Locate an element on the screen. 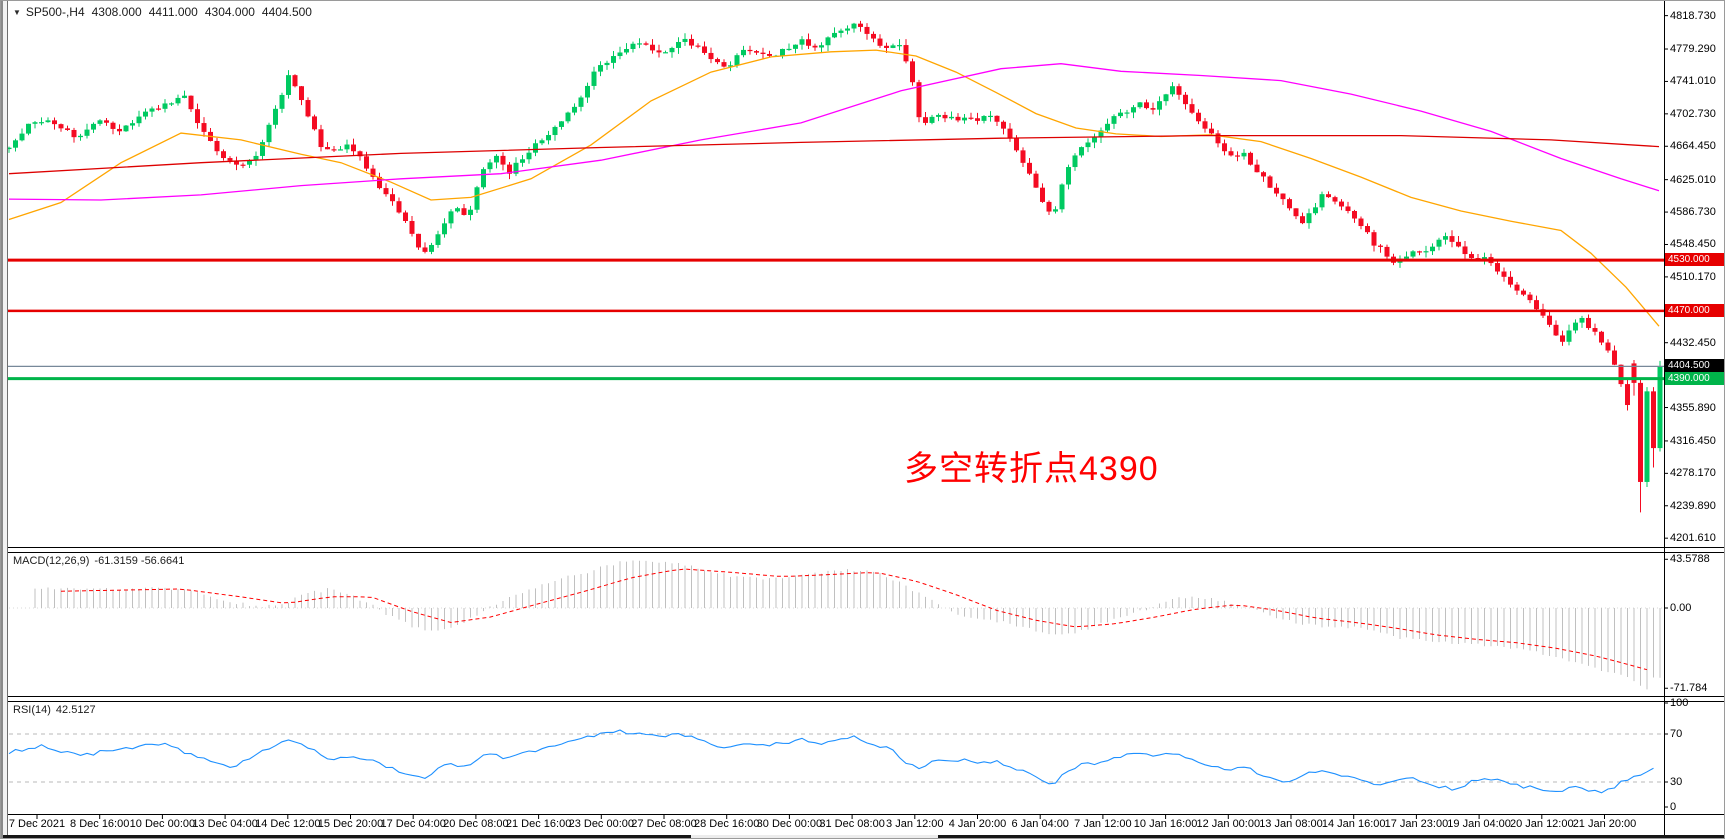  price-tick-label: 4818.730 is located at coordinates (1693, 15).